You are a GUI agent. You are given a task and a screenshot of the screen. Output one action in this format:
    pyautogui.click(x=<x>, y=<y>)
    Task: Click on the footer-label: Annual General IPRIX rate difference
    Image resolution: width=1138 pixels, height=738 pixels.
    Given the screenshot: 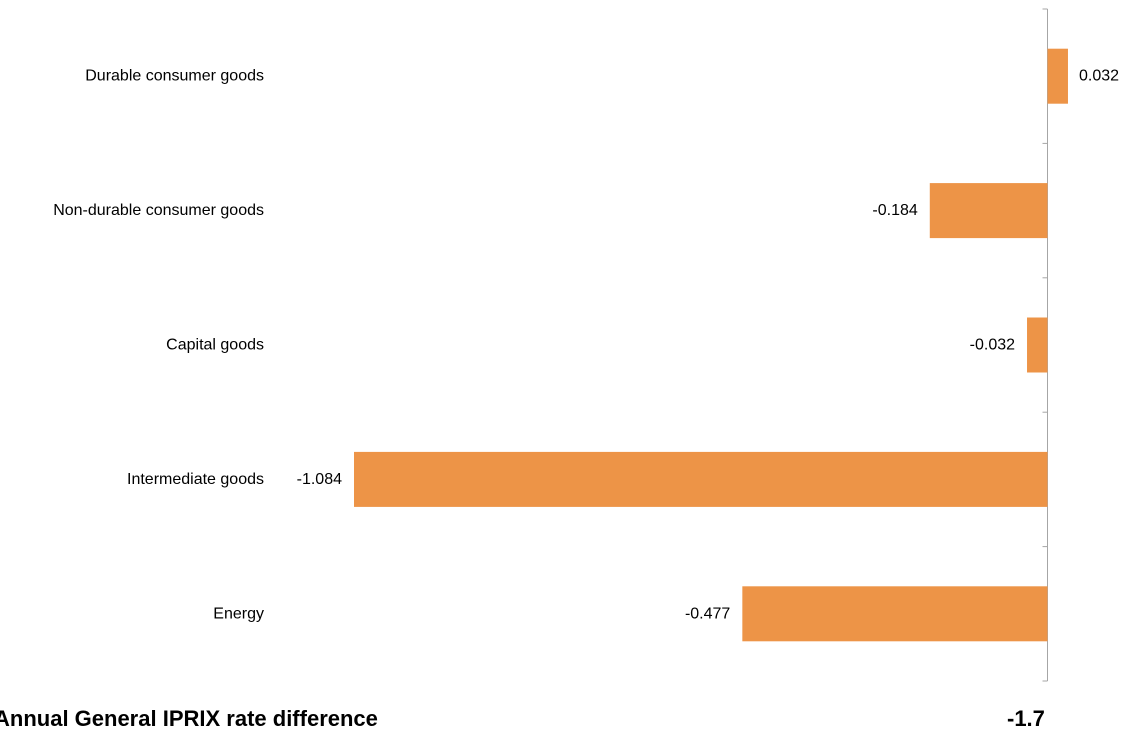 What is the action you would take?
    pyautogui.click(x=189, y=718)
    